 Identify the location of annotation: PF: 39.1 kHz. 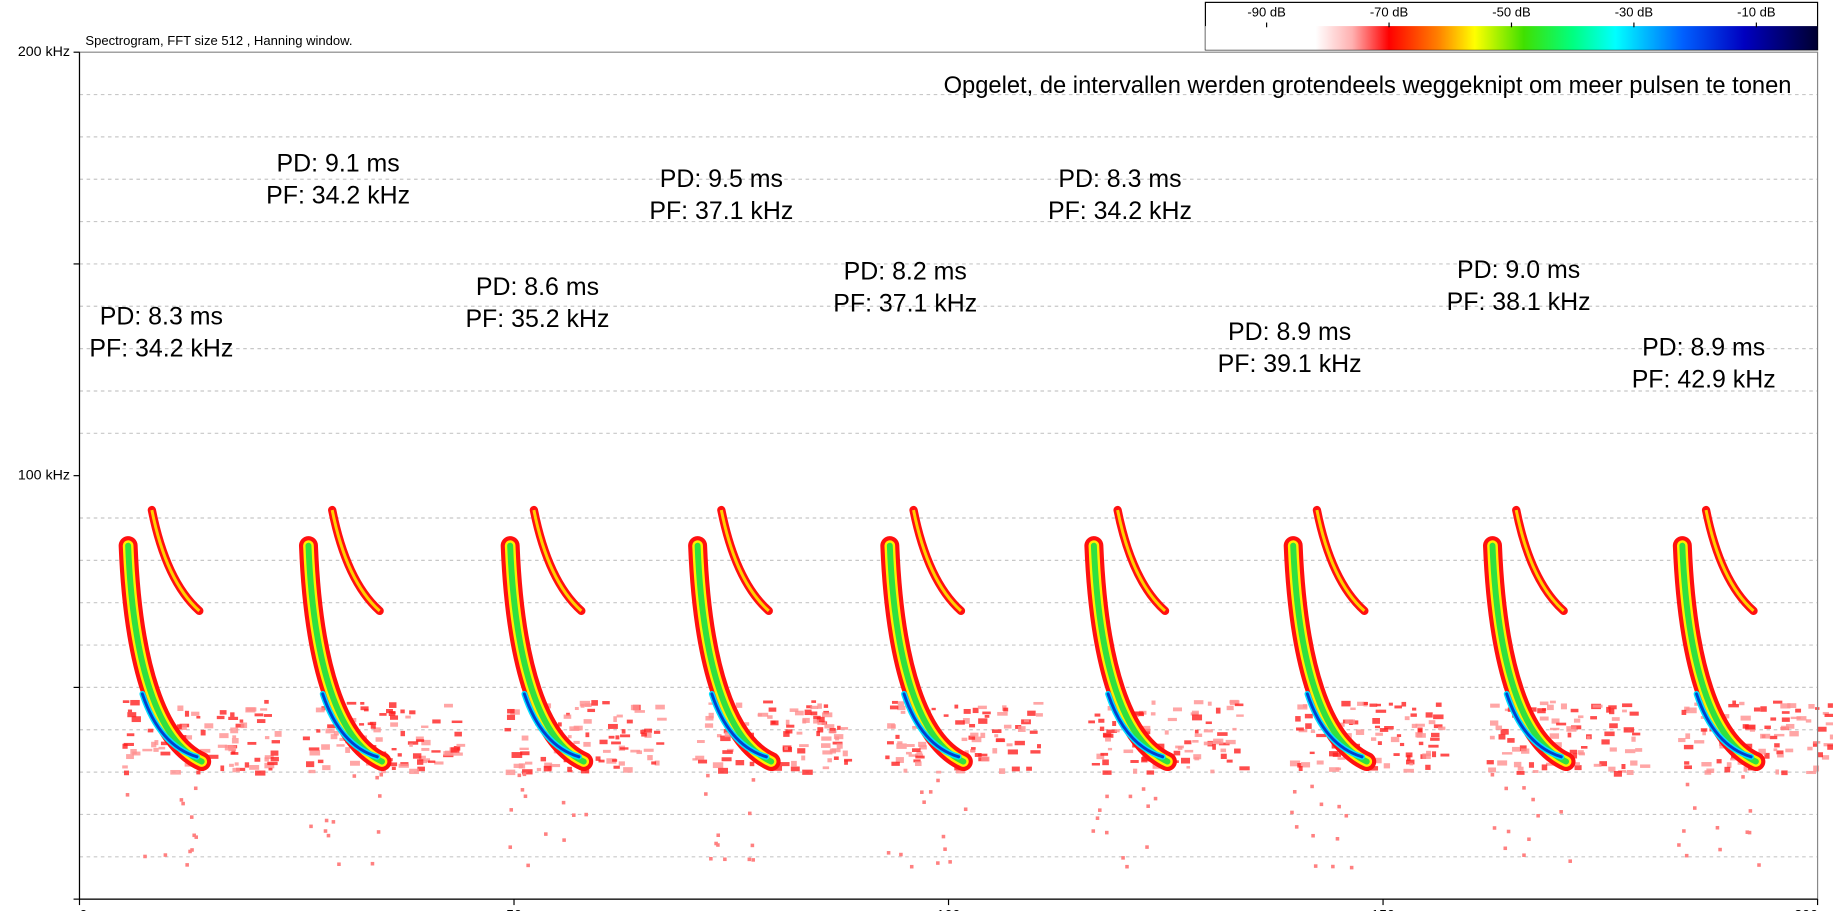
(1290, 364).